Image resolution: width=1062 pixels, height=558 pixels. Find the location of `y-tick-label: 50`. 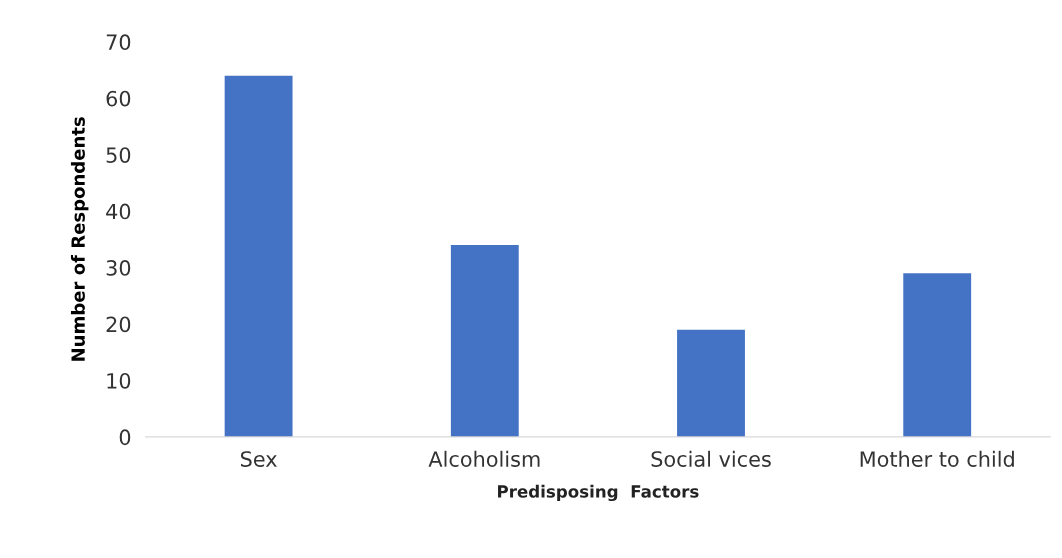

y-tick-label: 50 is located at coordinates (118, 155).